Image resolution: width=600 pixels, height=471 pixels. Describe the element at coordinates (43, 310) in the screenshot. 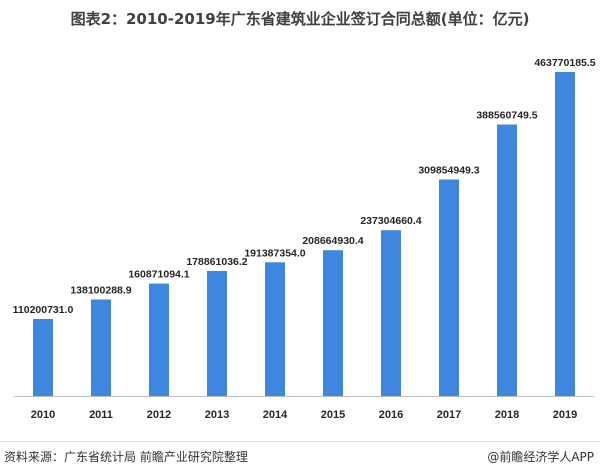

I see `data-label-2010: 110200731.0` at that location.